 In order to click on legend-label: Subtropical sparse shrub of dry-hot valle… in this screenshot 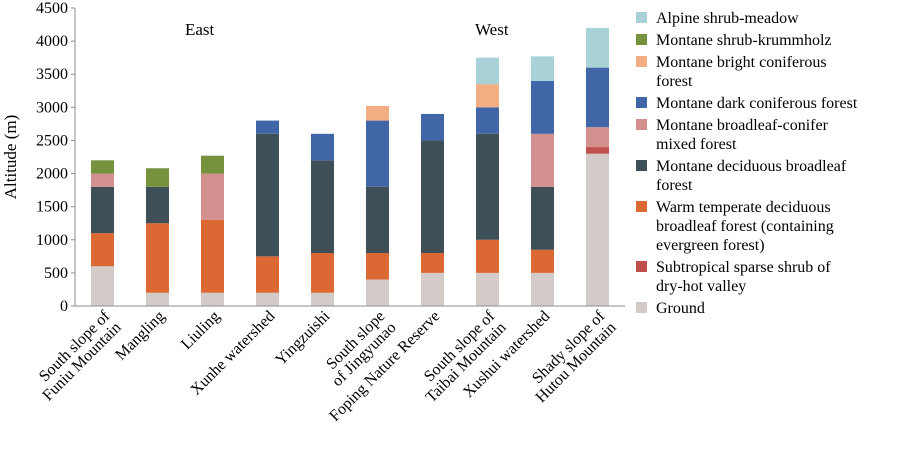, I will do `click(743, 277)`.